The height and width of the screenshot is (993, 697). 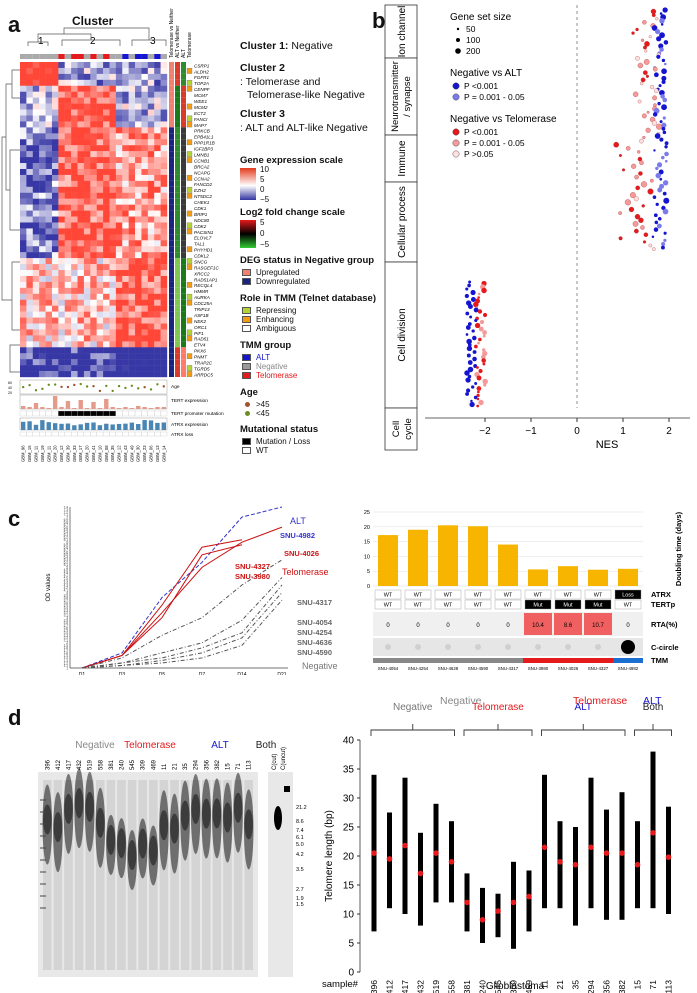 What do you see at coordinates (246, 328) in the screenshot?
I see `role-legend-swatch` at bounding box center [246, 328].